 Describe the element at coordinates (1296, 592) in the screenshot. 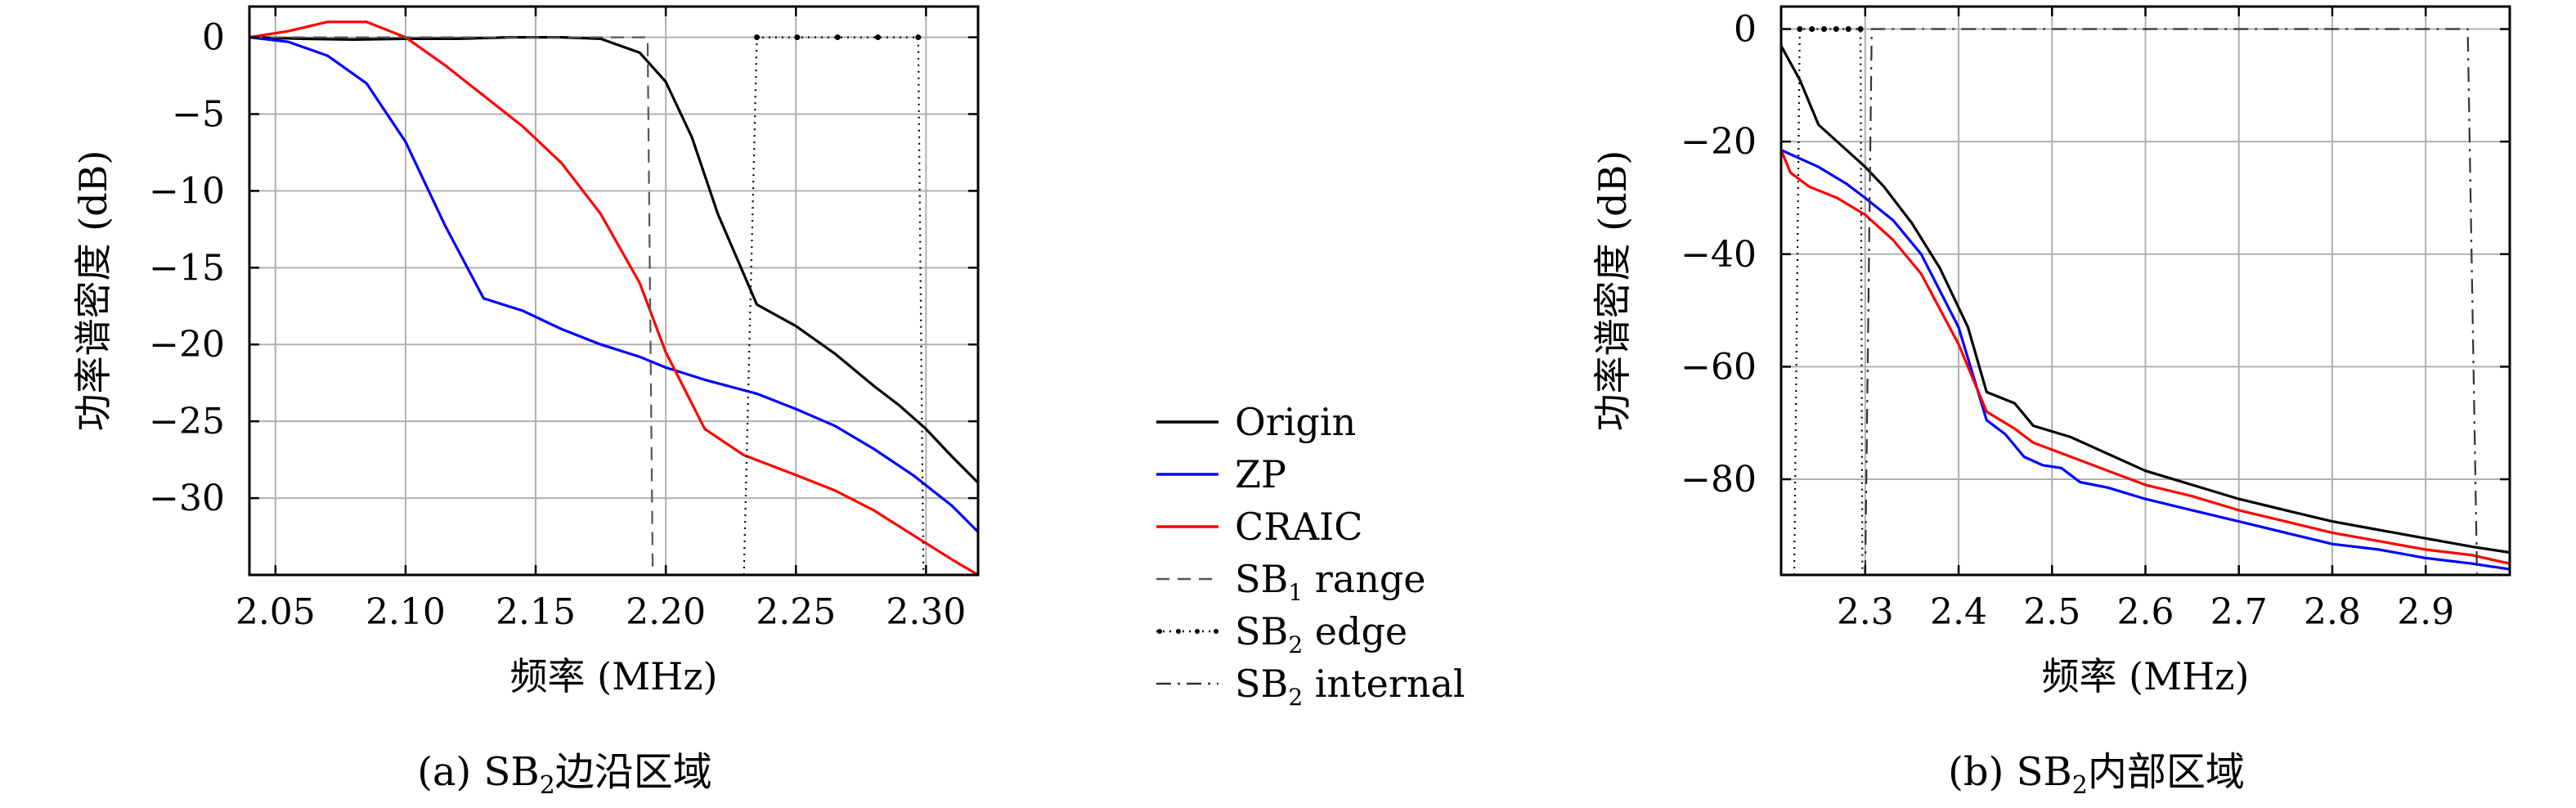

I see `legend-label-subscript: 1` at that location.